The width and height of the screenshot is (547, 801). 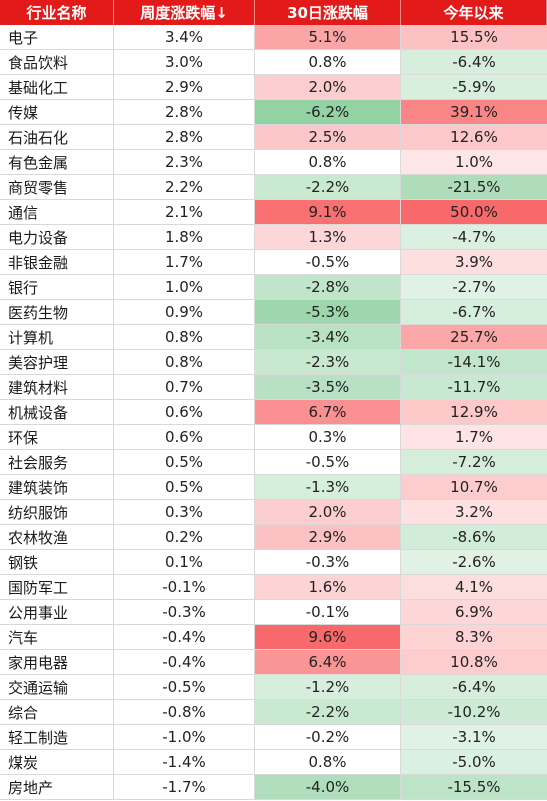 I want to click on value-cell: 10.8%, so click(x=474, y=662).